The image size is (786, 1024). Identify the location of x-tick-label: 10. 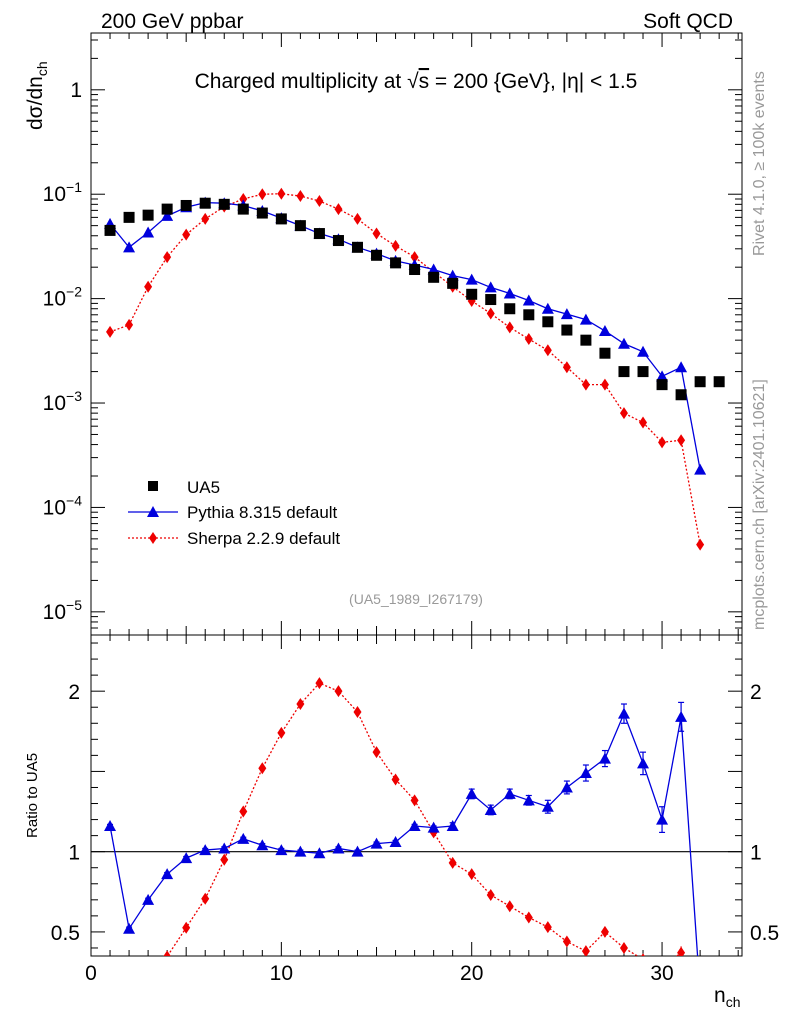
(281, 973).